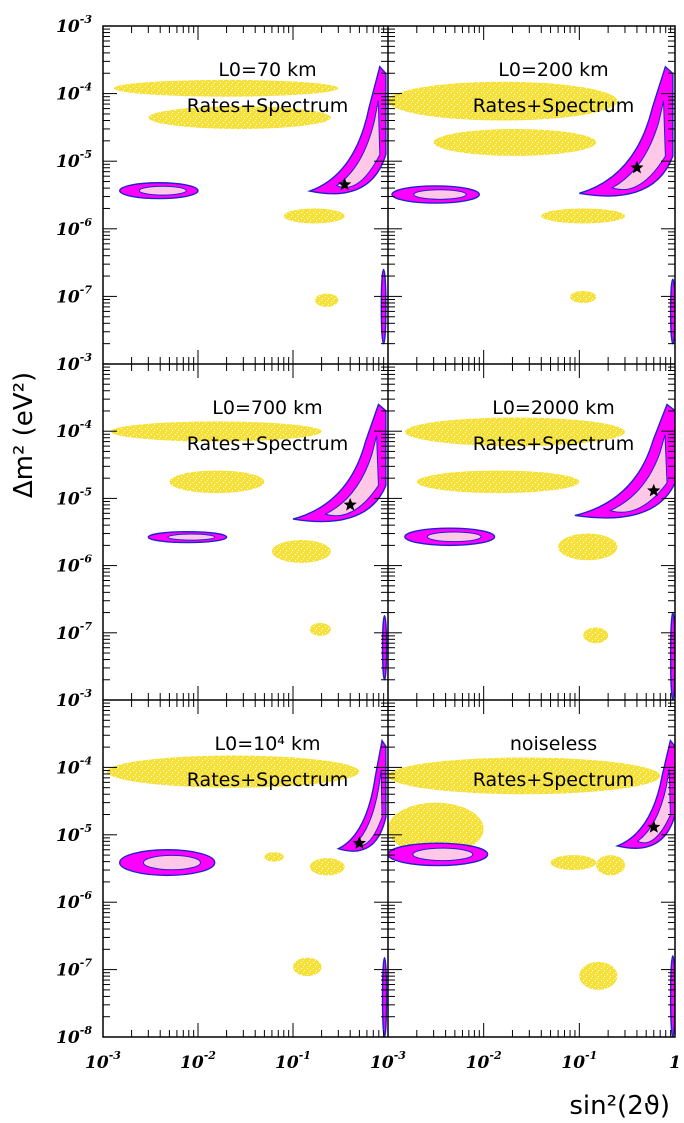  I want to click on y-axis-title: Δm² (eV²), so click(24, 435).